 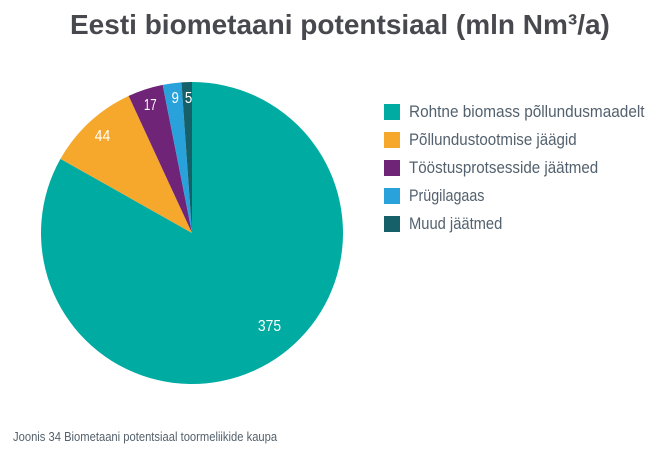 I want to click on svg-text: 44, so click(x=103, y=136).